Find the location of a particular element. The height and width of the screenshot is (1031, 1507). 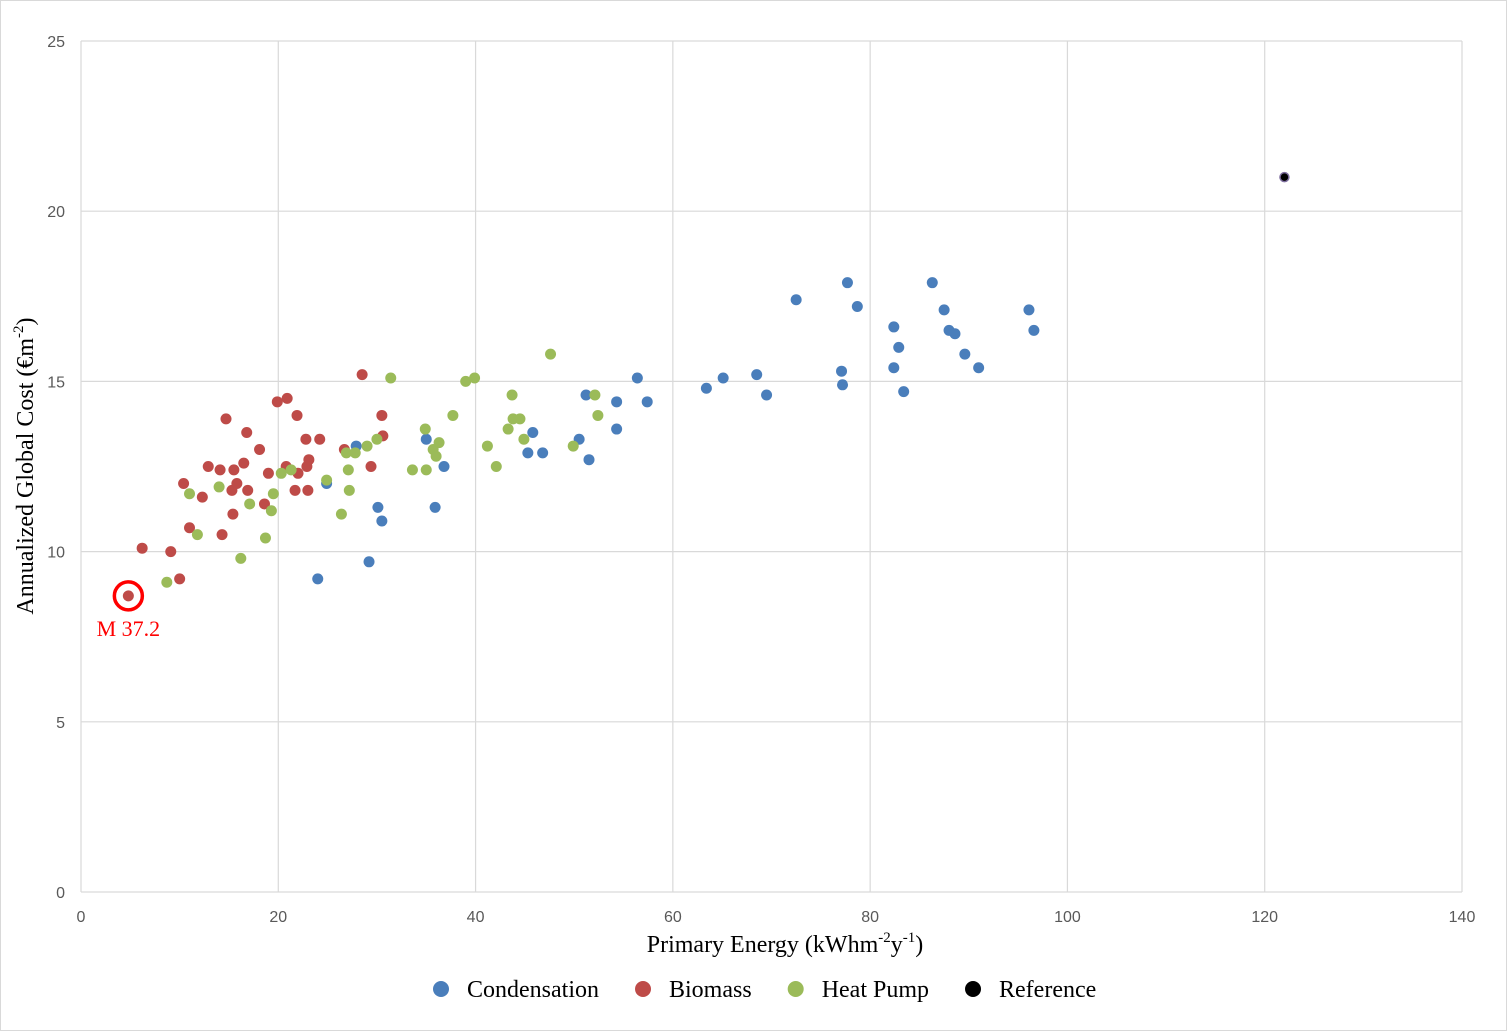

x-axis-ticks: 0 20 40 60 80 100 120 140 is located at coordinates (776, 917).